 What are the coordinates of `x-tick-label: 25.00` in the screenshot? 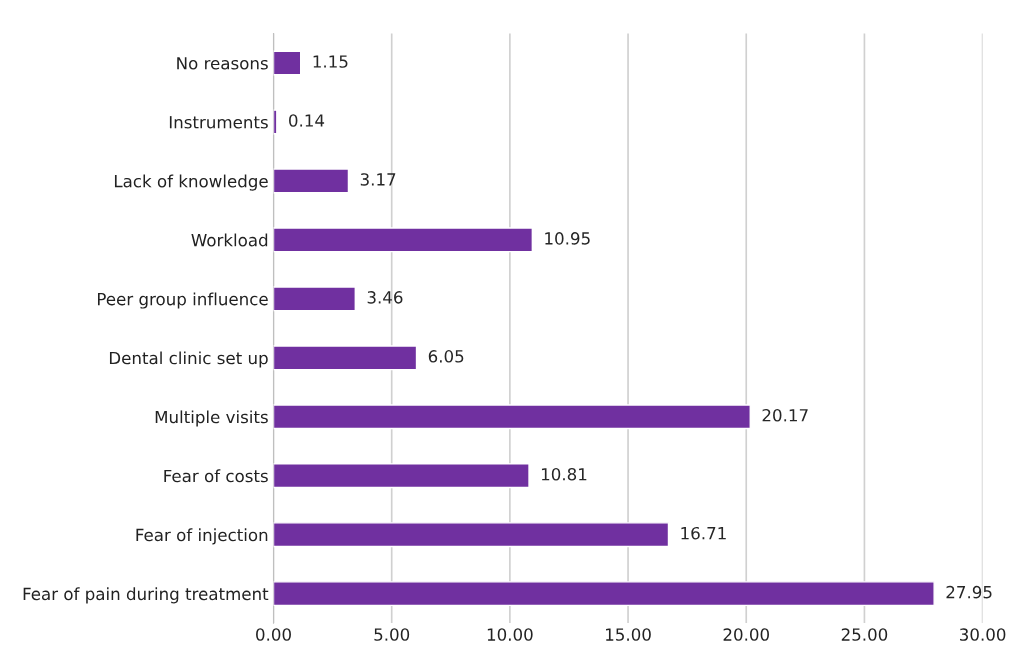 It's located at (864, 634).